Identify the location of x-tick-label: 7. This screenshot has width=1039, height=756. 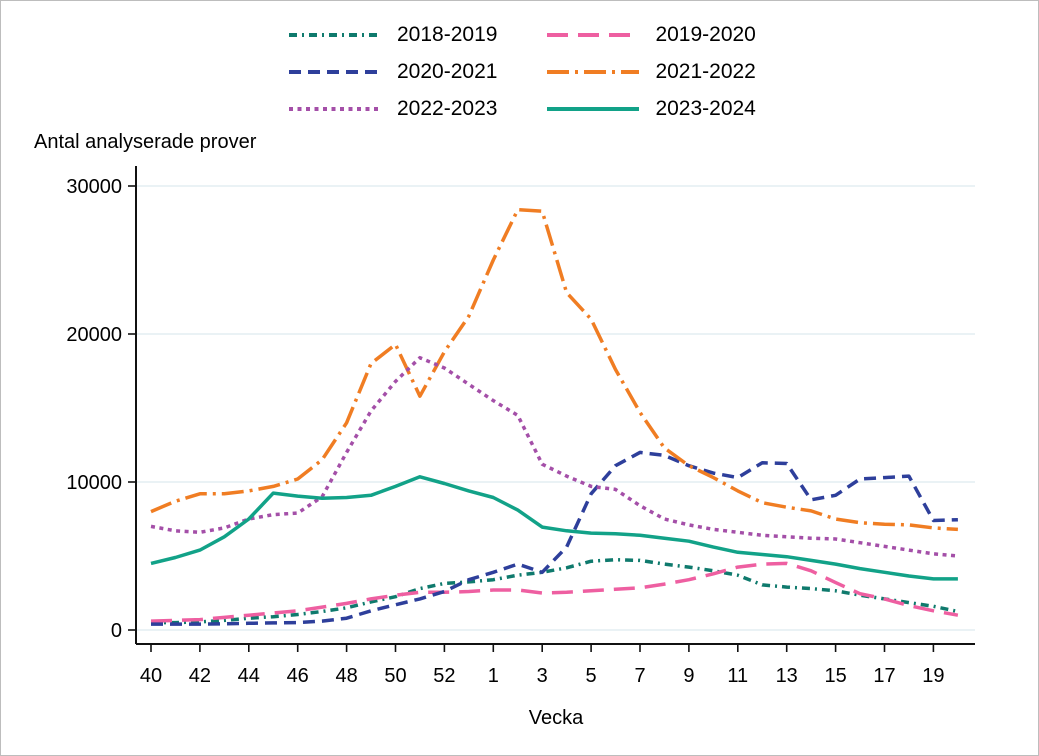
(639, 676).